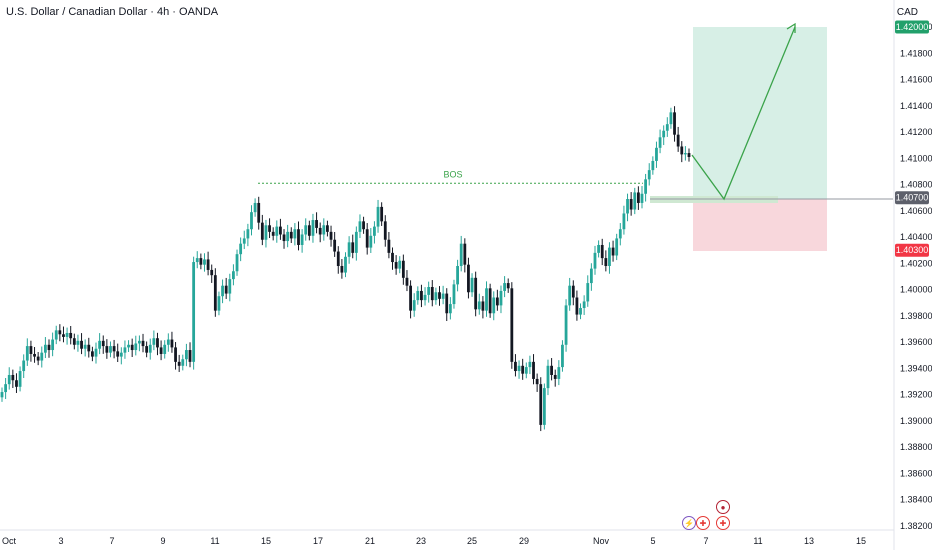  Describe the element at coordinates (912, 27) in the screenshot. I see `price-badge-target: 1.42000` at that location.